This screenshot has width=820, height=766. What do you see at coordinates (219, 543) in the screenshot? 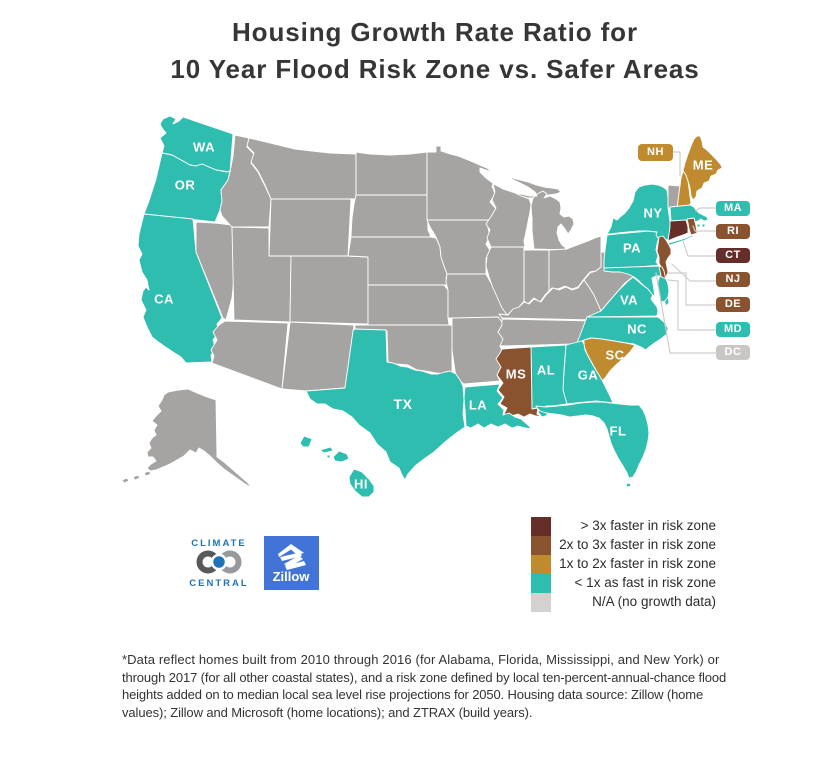
I see `svg-text: CLIMATE` at bounding box center [219, 543].